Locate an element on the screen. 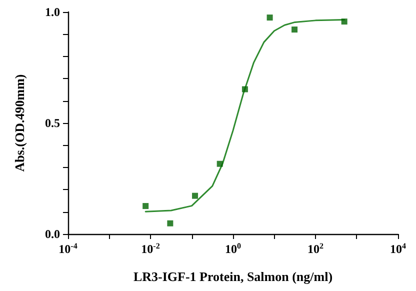 This screenshot has width=416, height=291. y-axis-title: Abs.(OD.490mm) is located at coordinates (19, 123).